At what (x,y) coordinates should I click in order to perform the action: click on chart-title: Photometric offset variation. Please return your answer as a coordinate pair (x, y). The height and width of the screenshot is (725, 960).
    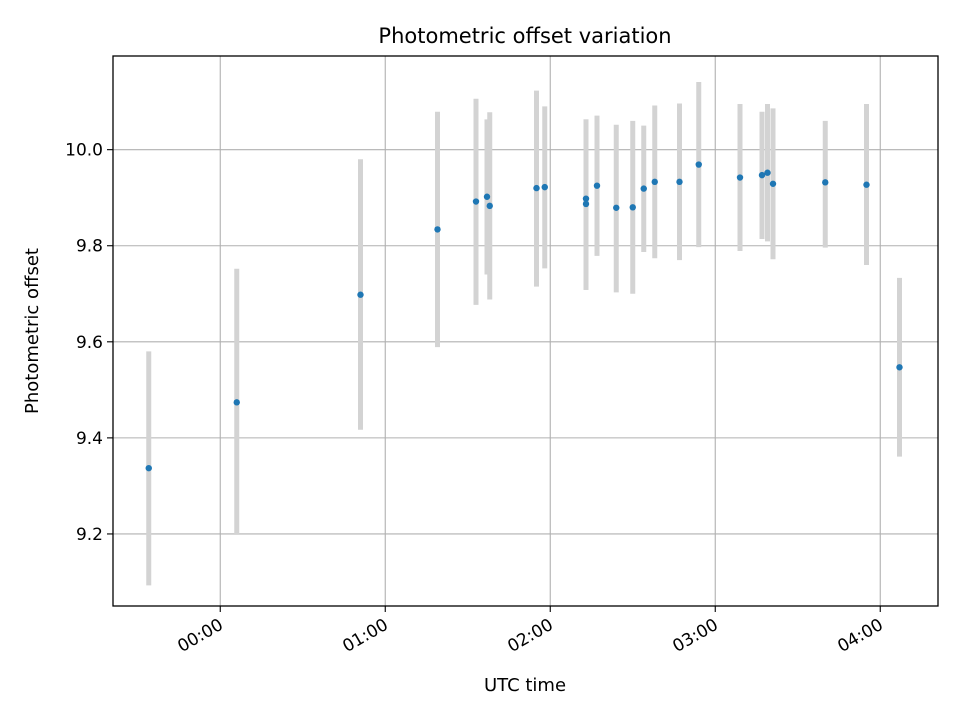
    Looking at the image, I should click on (524, 36).